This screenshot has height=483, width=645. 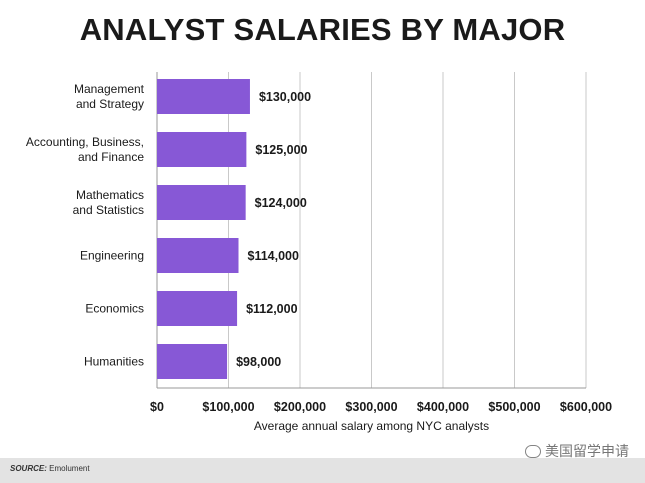 I want to click on x-tick-label: $100,000, so click(x=228, y=407).